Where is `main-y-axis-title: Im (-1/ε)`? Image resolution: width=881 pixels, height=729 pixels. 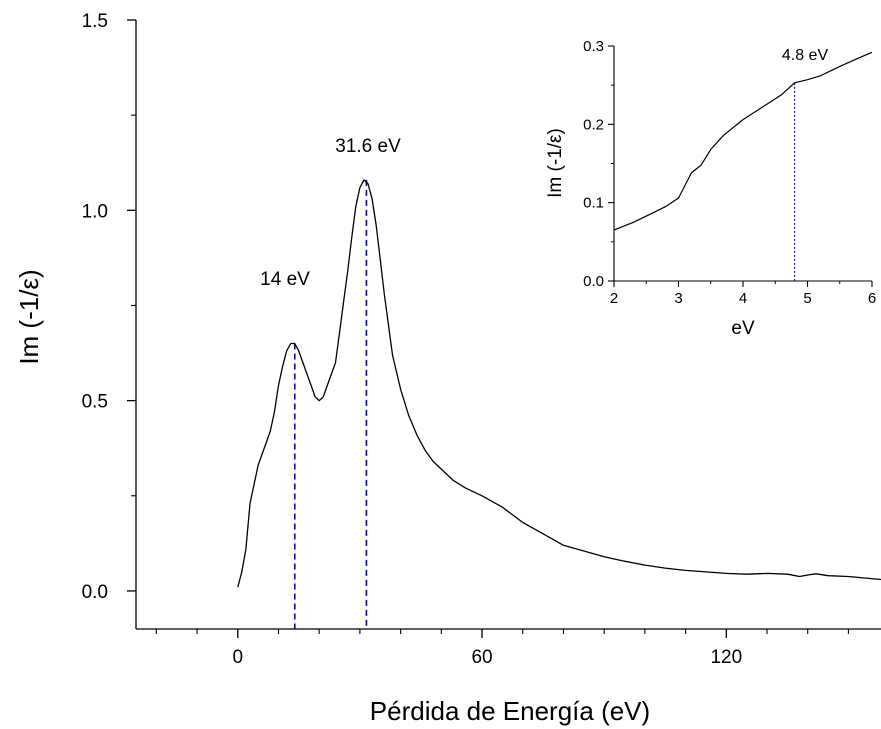
main-y-axis-title: Im (-1/ε) is located at coordinates (29, 316).